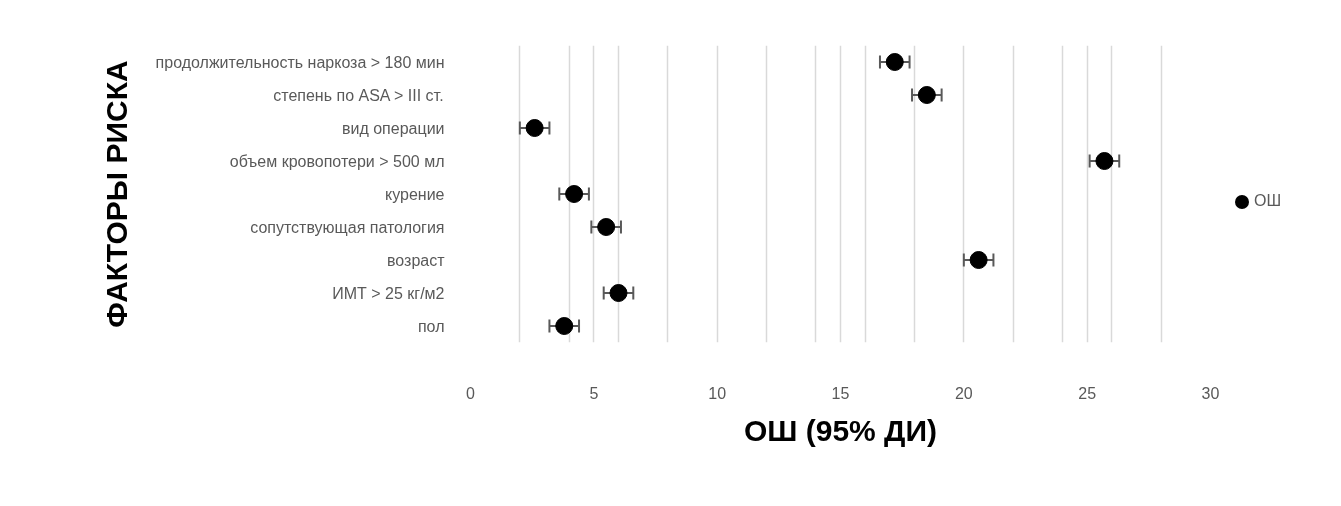 The image size is (1341, 506). I want to click on x-tick-label: 20, so click(963, 393).